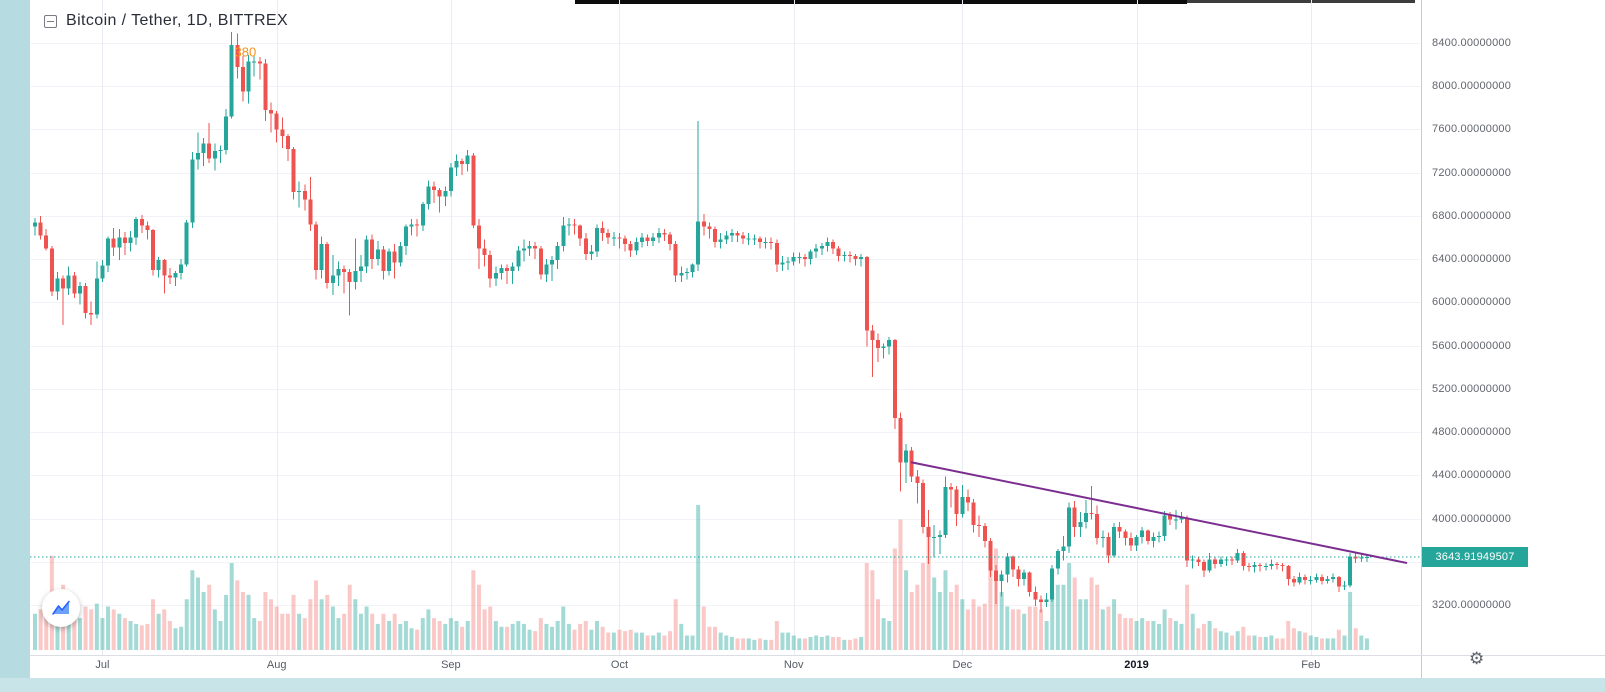 The height and width of the screenshot is (692, 1605). I want to click on y-axis-label: 6400.00000000, so click(1472, 259).